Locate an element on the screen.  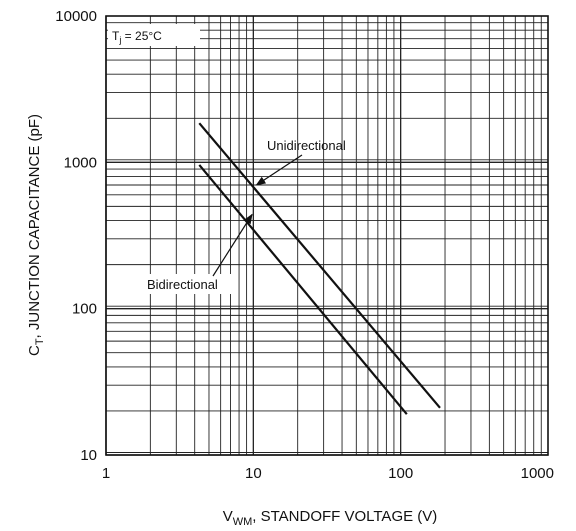
y-tick-labels: 10 100 1000 10000 is located at coordinates (76, 236).